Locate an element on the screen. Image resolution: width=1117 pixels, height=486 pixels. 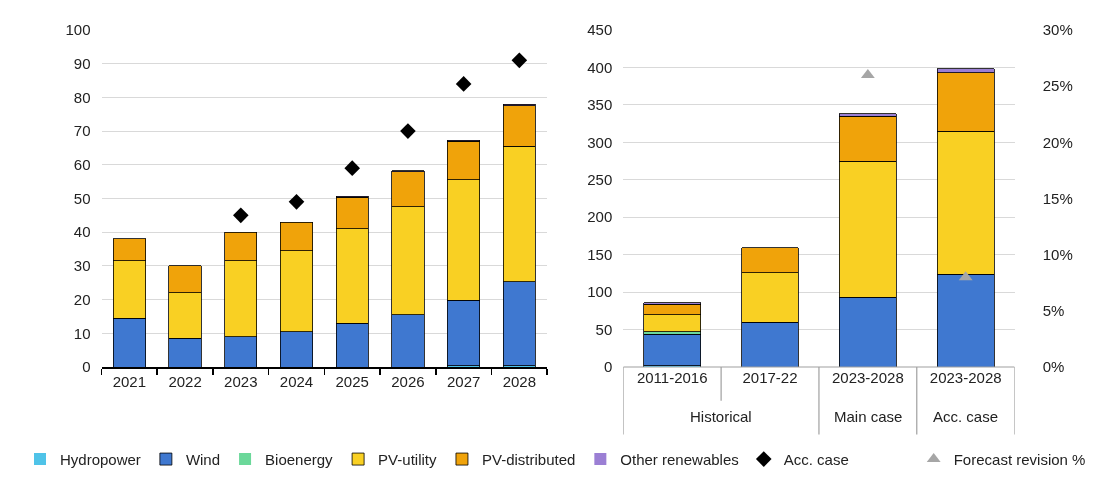
y-tick-label: 200 is located at coordinates (600, 217).